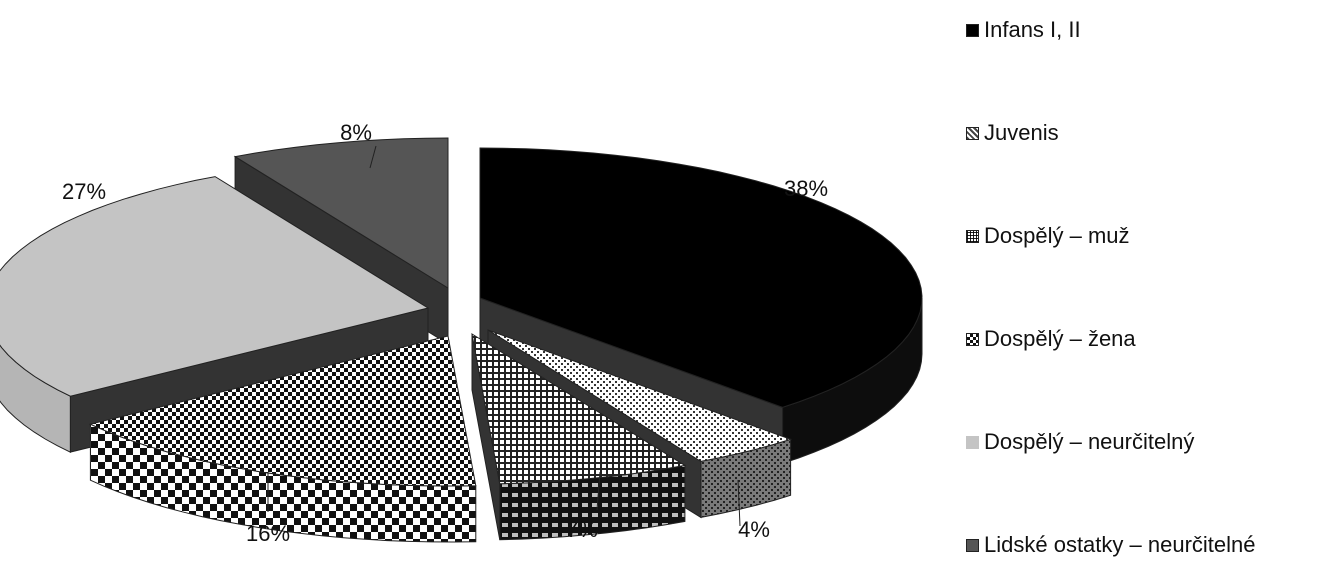 The width and height of the screenshot is (1342, 568). Describe the element at coordinates (268, 533) in the screenshot. I see `data-label-dospely-zena: 16%` at that location.